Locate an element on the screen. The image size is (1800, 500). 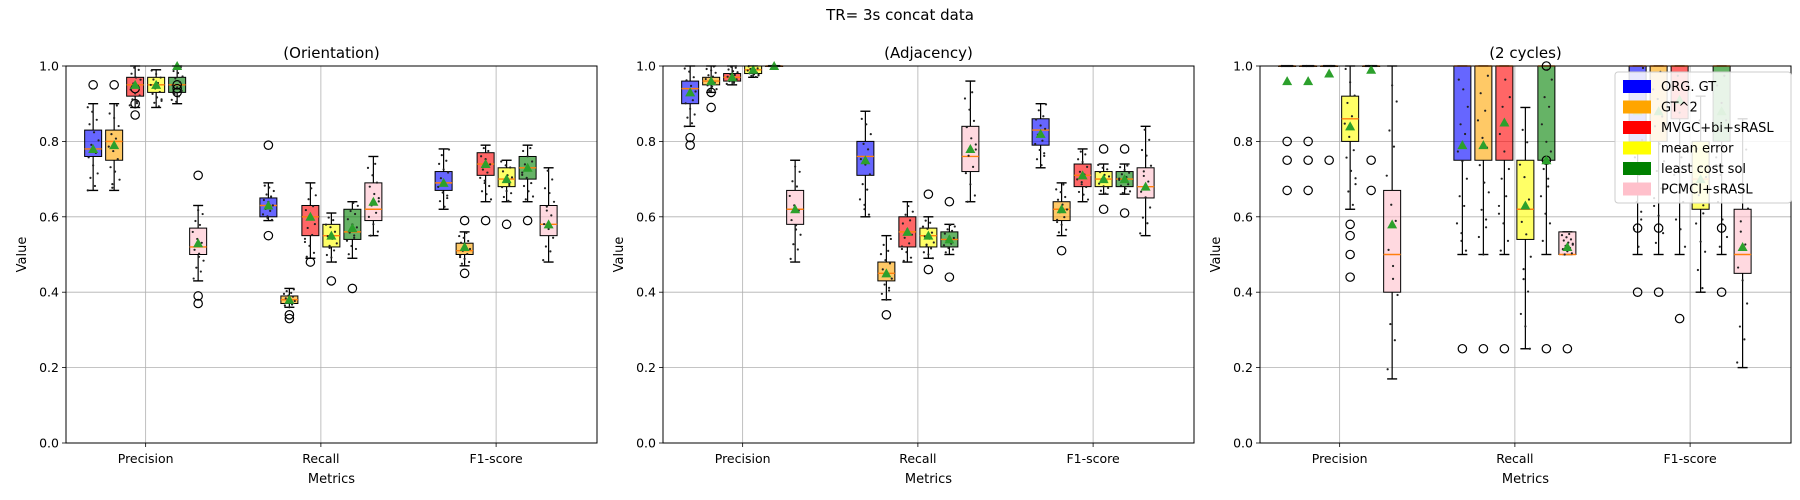
y-tick-label: 0.8 is located at coordinates (49, 141).